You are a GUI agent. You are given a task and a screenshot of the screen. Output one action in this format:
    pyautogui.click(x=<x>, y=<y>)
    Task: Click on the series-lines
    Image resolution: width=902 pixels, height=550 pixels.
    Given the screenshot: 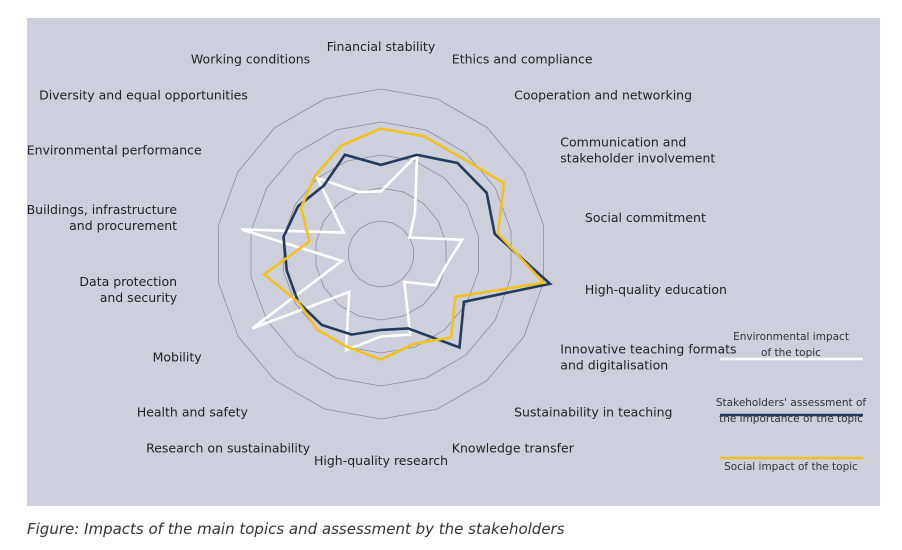 What is the action you would take?
    pyautogui.click(x=396, y=244)
    